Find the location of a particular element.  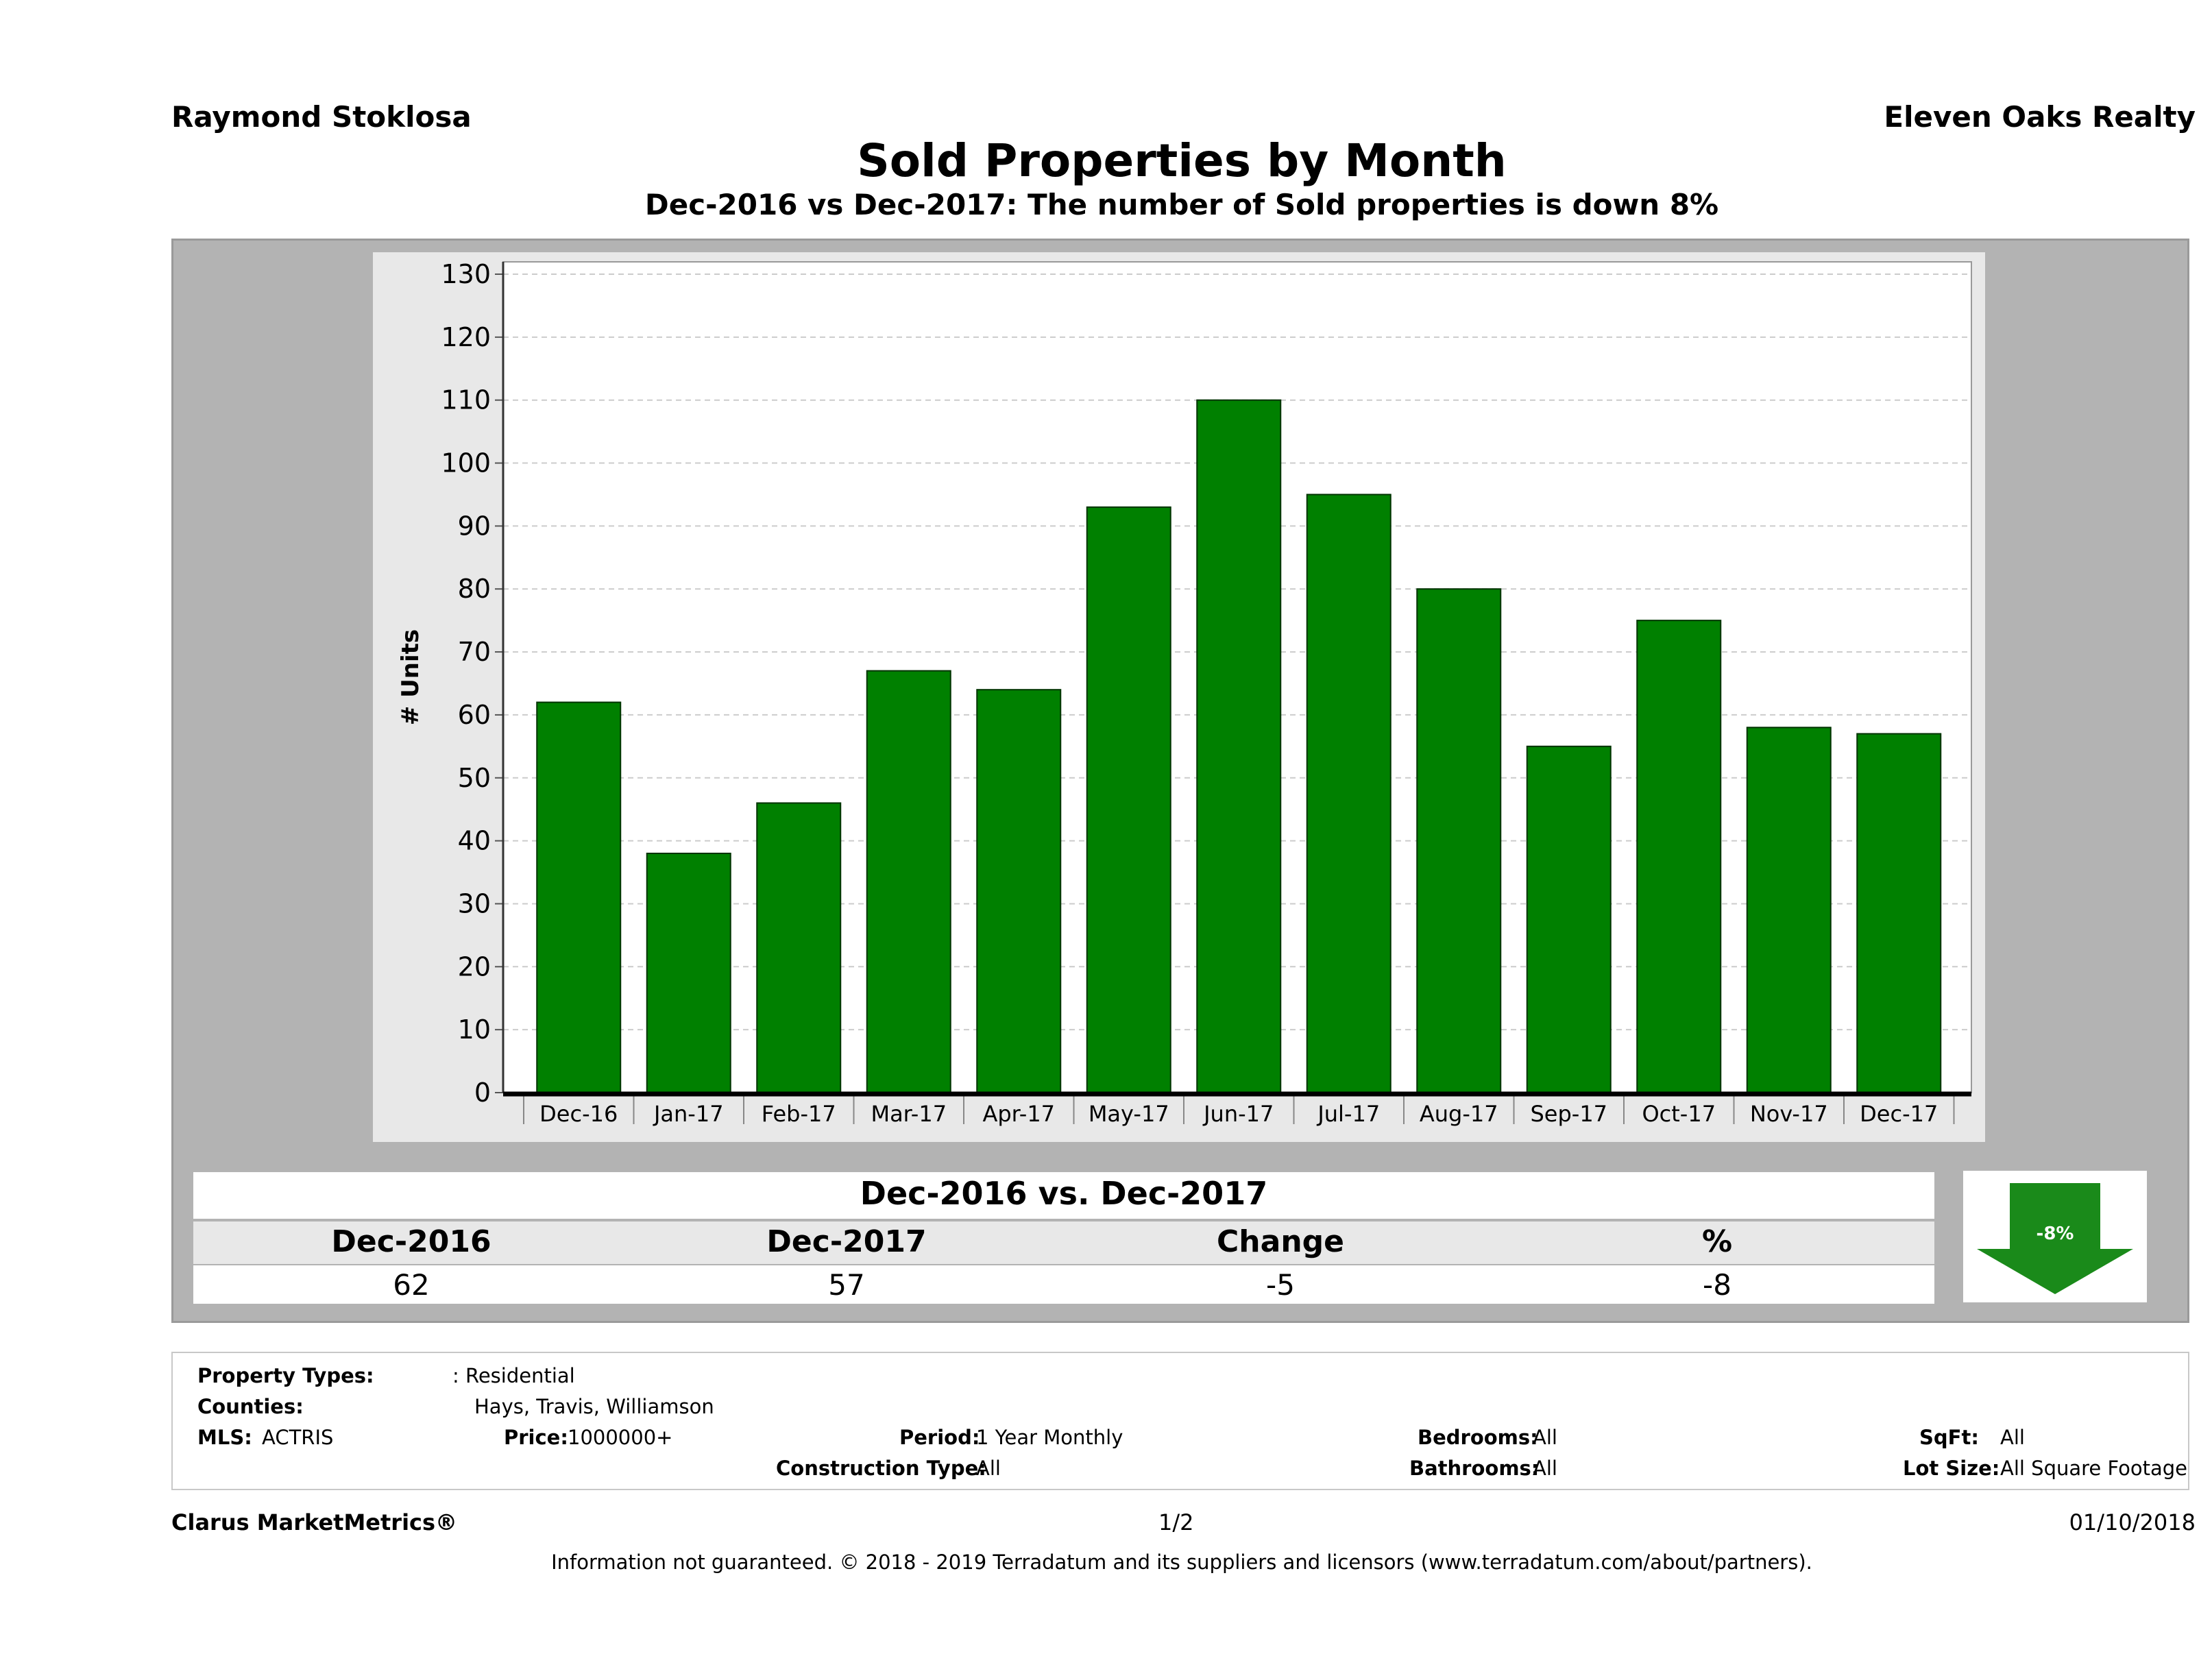

y-tick-label: 90 is located at coordinates (475, 526).